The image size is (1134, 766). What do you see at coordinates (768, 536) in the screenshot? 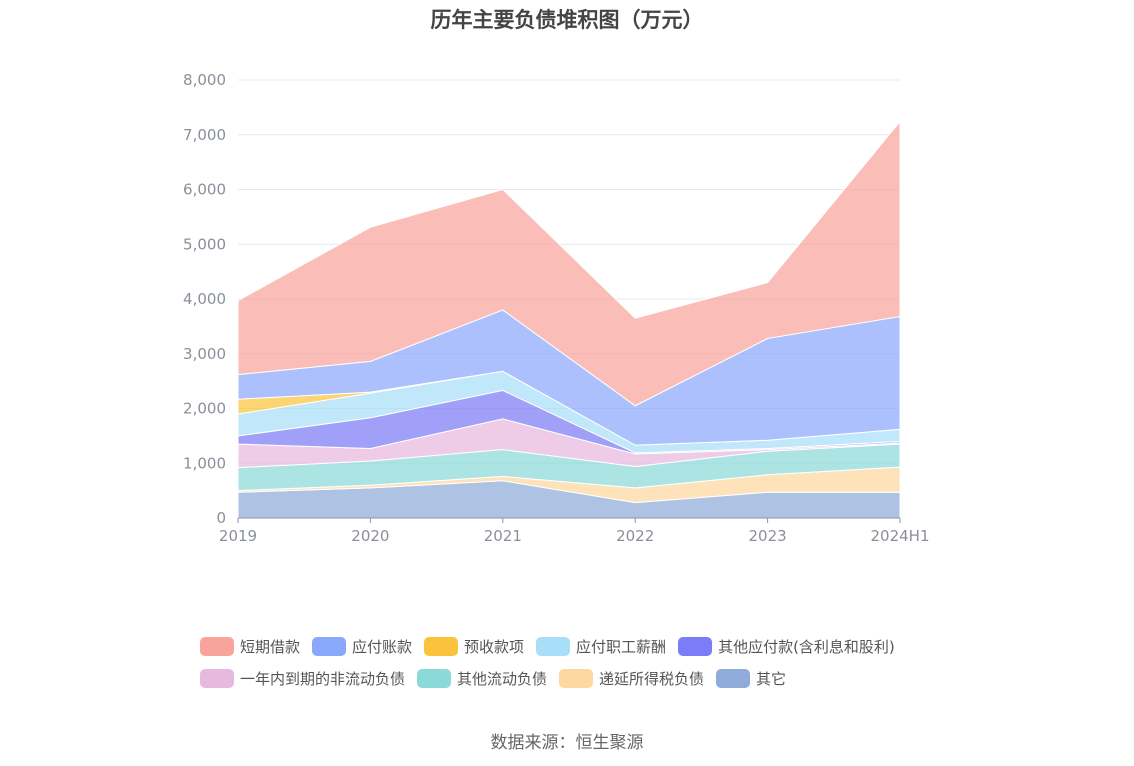
I see `x-tick-label: 2023` at bounding box center [768, 536].